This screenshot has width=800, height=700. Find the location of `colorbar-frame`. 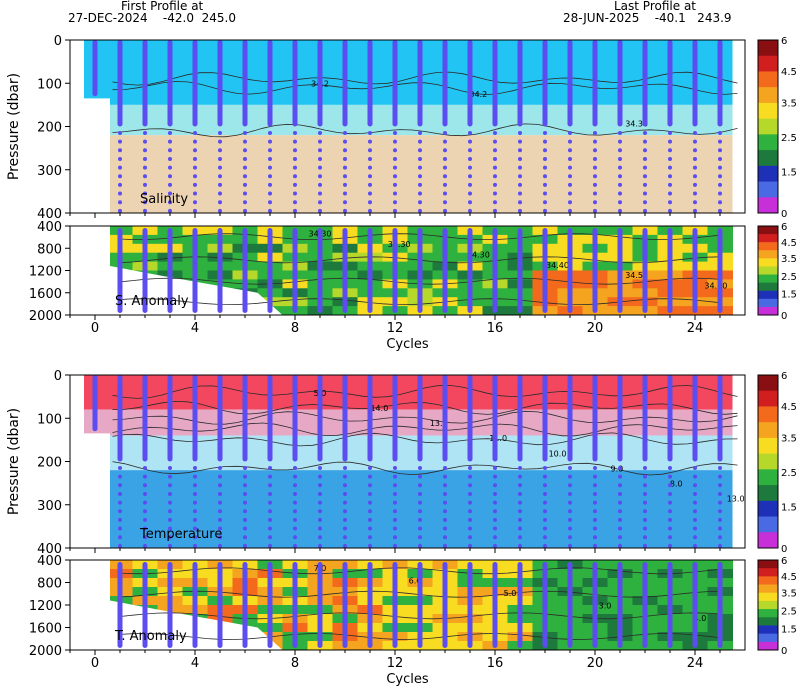

colorbar-frame is located at coordinates (768, 461).